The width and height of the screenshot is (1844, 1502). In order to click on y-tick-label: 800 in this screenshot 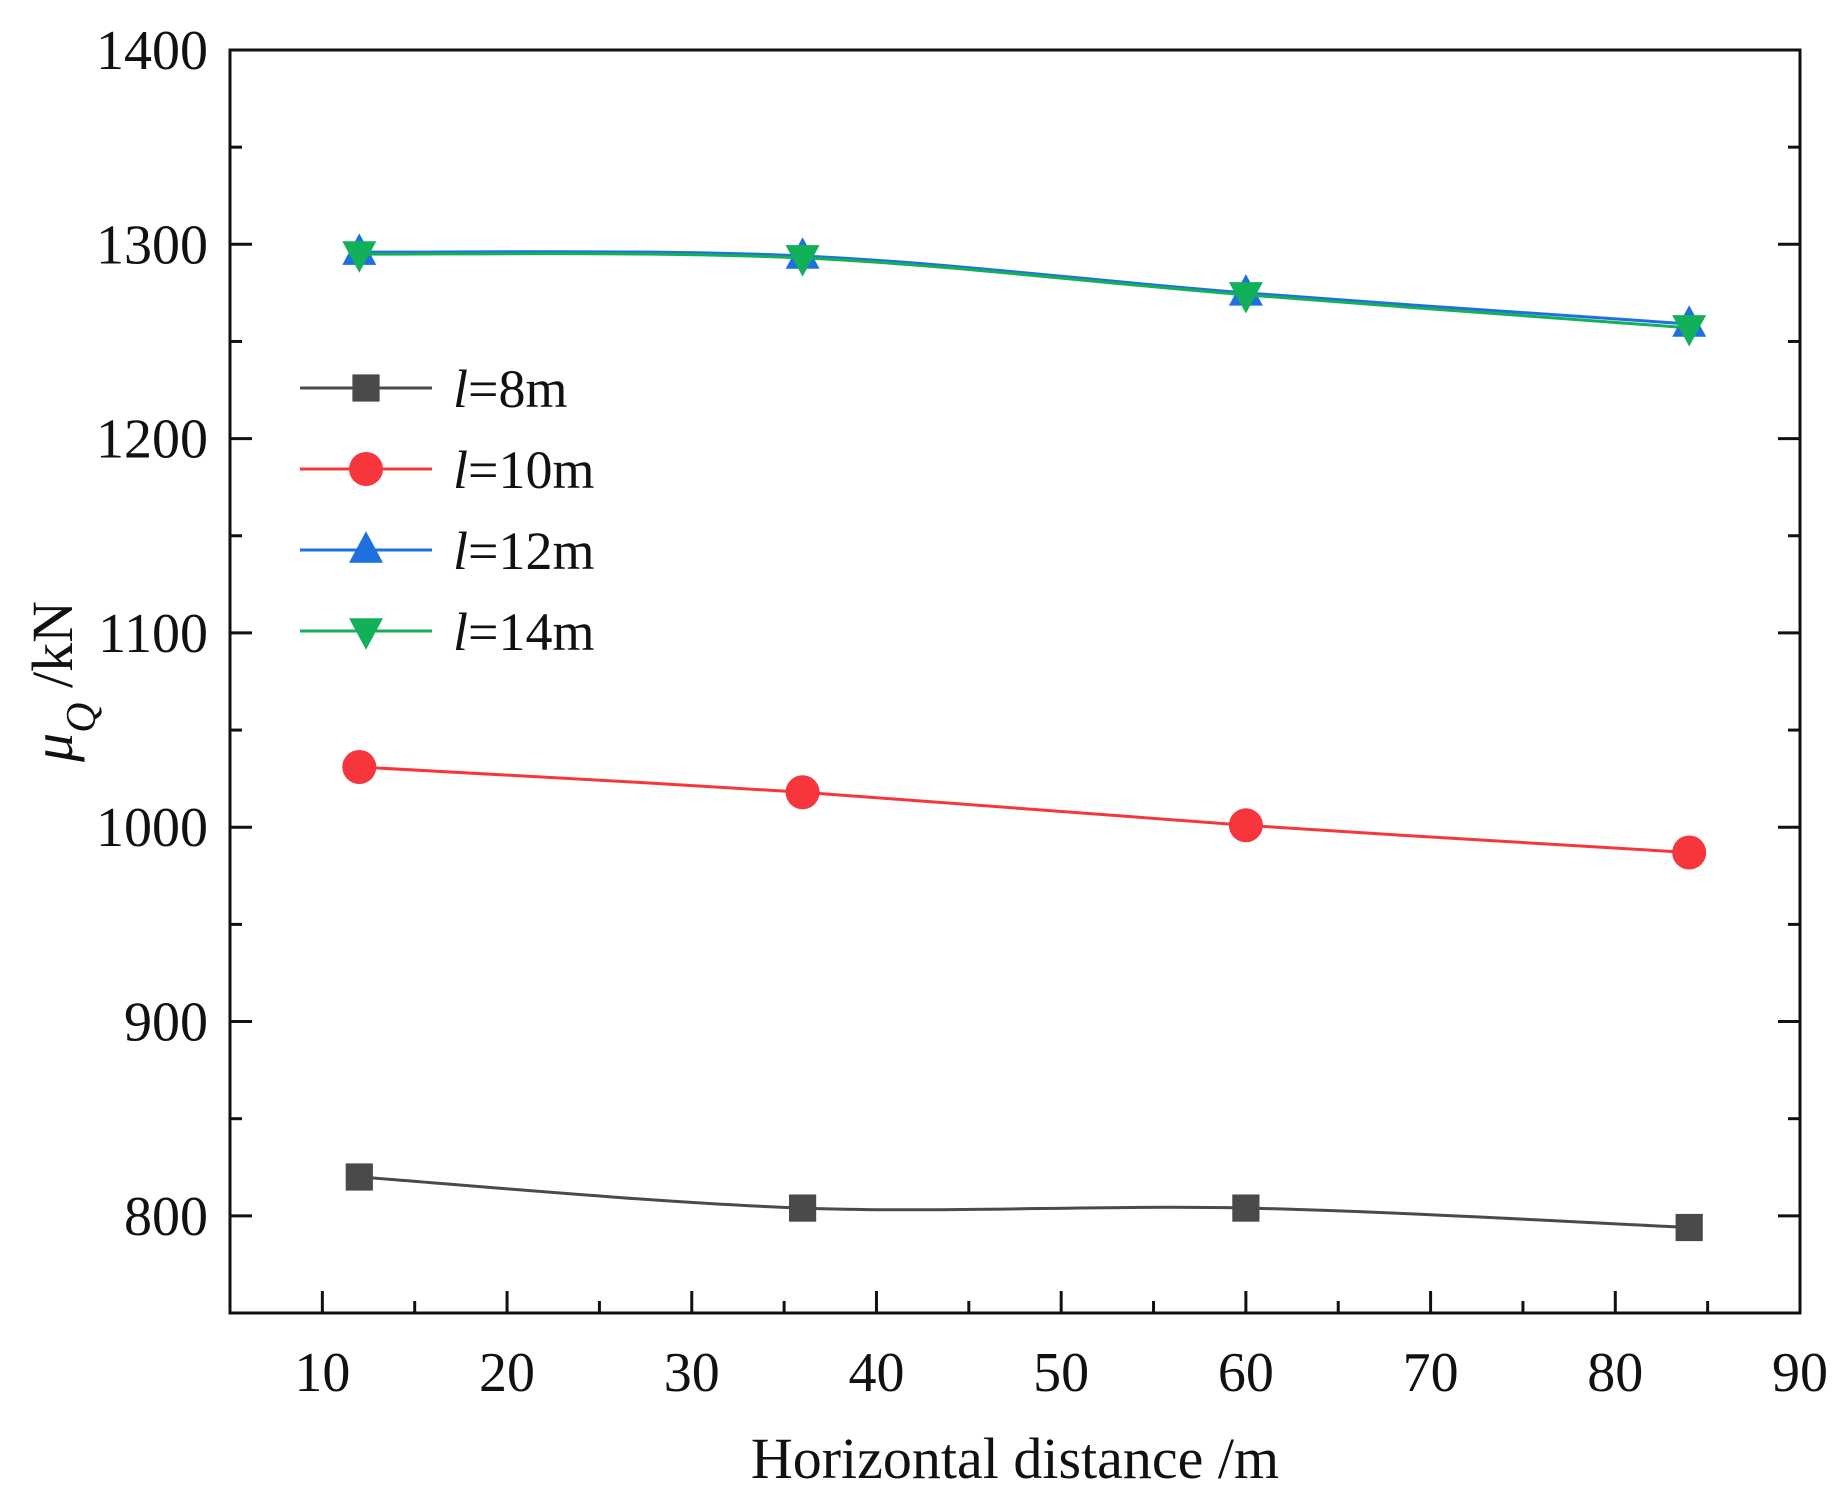, I will do `click(166, 1217)`.